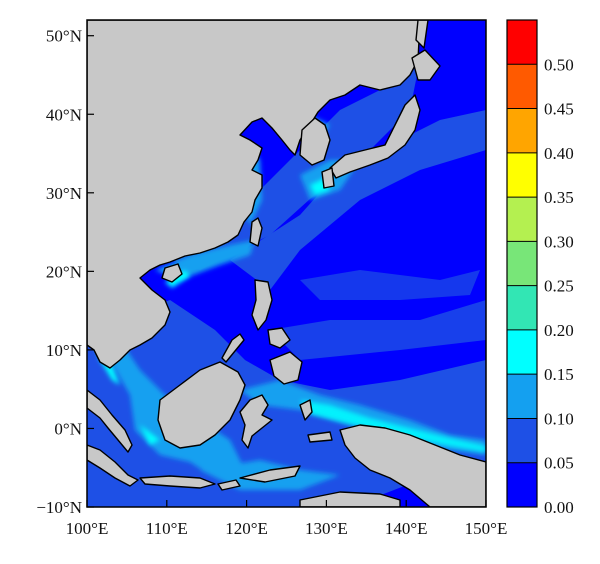  I want to click on colorbar-tick-label: 0.20, so click(559, 330).